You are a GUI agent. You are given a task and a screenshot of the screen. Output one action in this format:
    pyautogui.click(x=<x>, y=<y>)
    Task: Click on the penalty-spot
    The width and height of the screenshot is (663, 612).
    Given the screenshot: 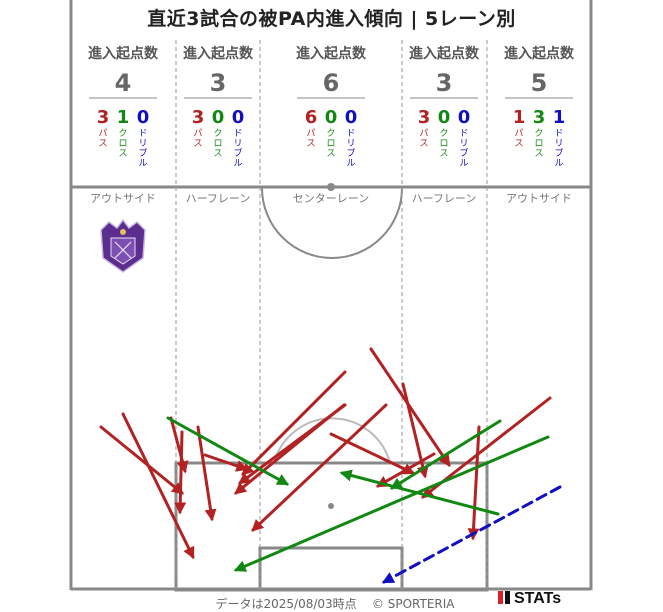 What is the action you would take?
    pyautogui.click(x=331, y=506)
    